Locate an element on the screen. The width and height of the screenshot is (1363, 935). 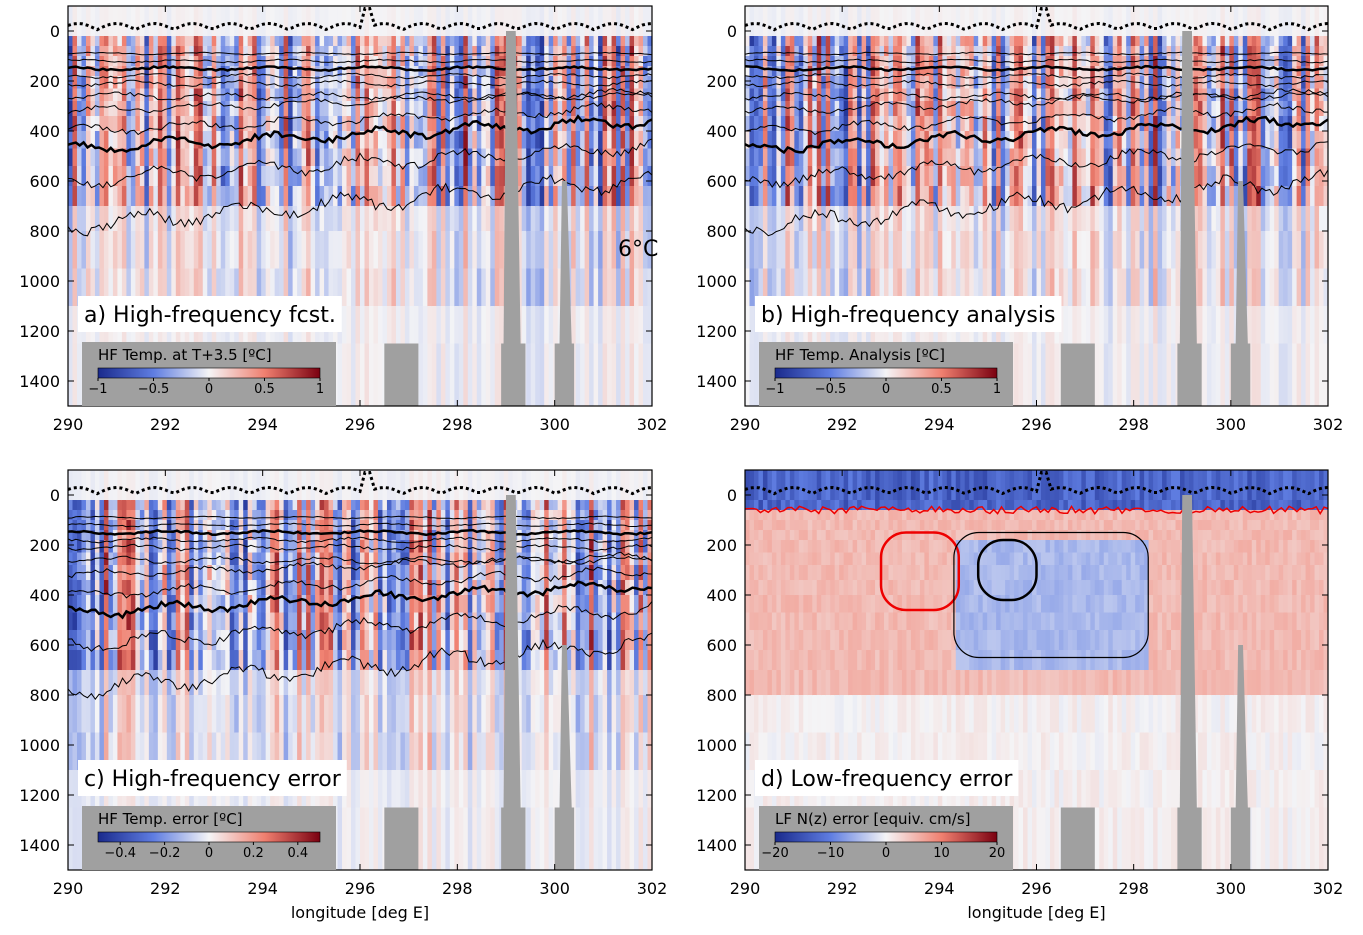
x-tick-label: 292 is located at coordinates (165, 424).